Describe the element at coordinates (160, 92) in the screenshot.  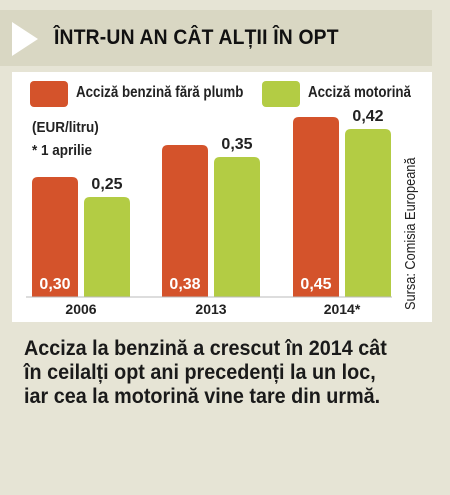
I see `legend-label-petrol: Acciză benzină fără plumb` at that location.